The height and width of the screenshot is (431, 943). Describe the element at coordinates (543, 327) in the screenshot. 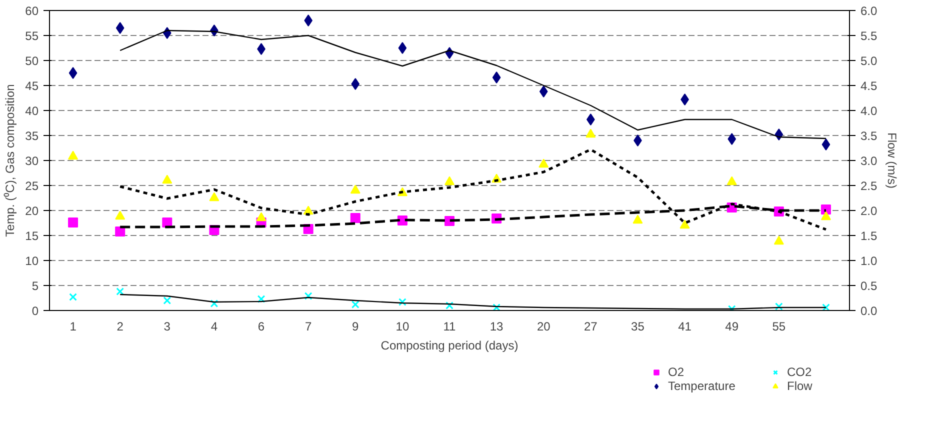

I see `x-tick-label: 20` at that location.